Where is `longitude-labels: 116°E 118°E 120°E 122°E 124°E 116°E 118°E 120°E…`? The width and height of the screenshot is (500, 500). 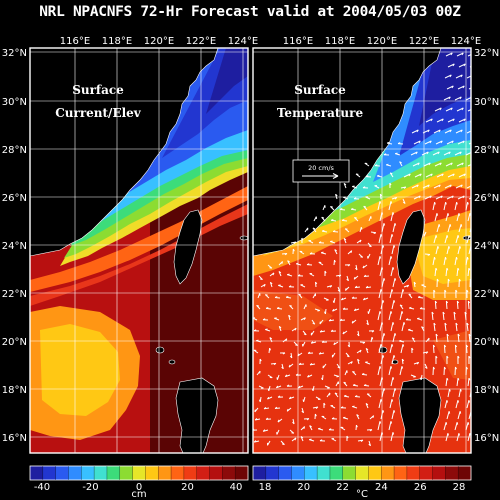 longitude-labels: 116°E 118°E 120°E 122°E 124°E 116°E 118°E 120°E… is located at coordinates (270, 41).